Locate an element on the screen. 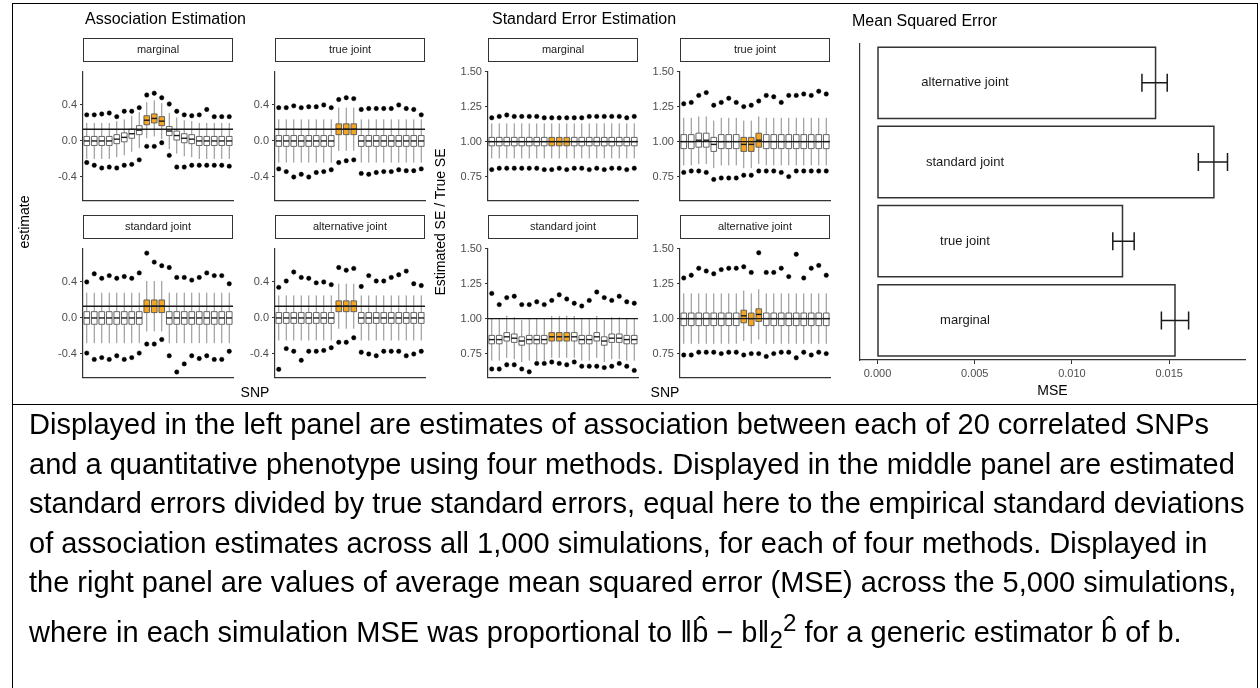  x-tick-label: 0.000 is located at coordinates (877, 372).